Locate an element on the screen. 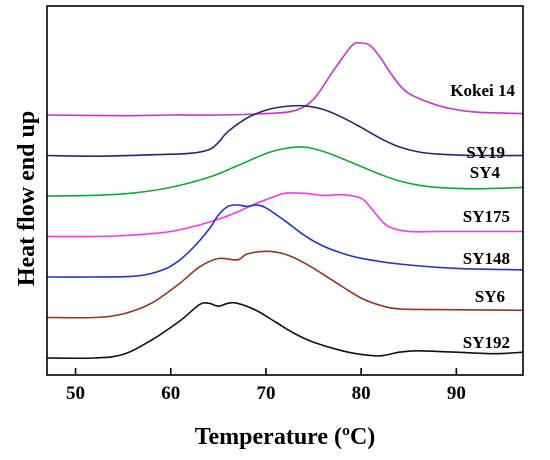 Image resolution: width=550 pixels, height=460 pixels. x-axis-ticks is located at coordinates (266, 371).